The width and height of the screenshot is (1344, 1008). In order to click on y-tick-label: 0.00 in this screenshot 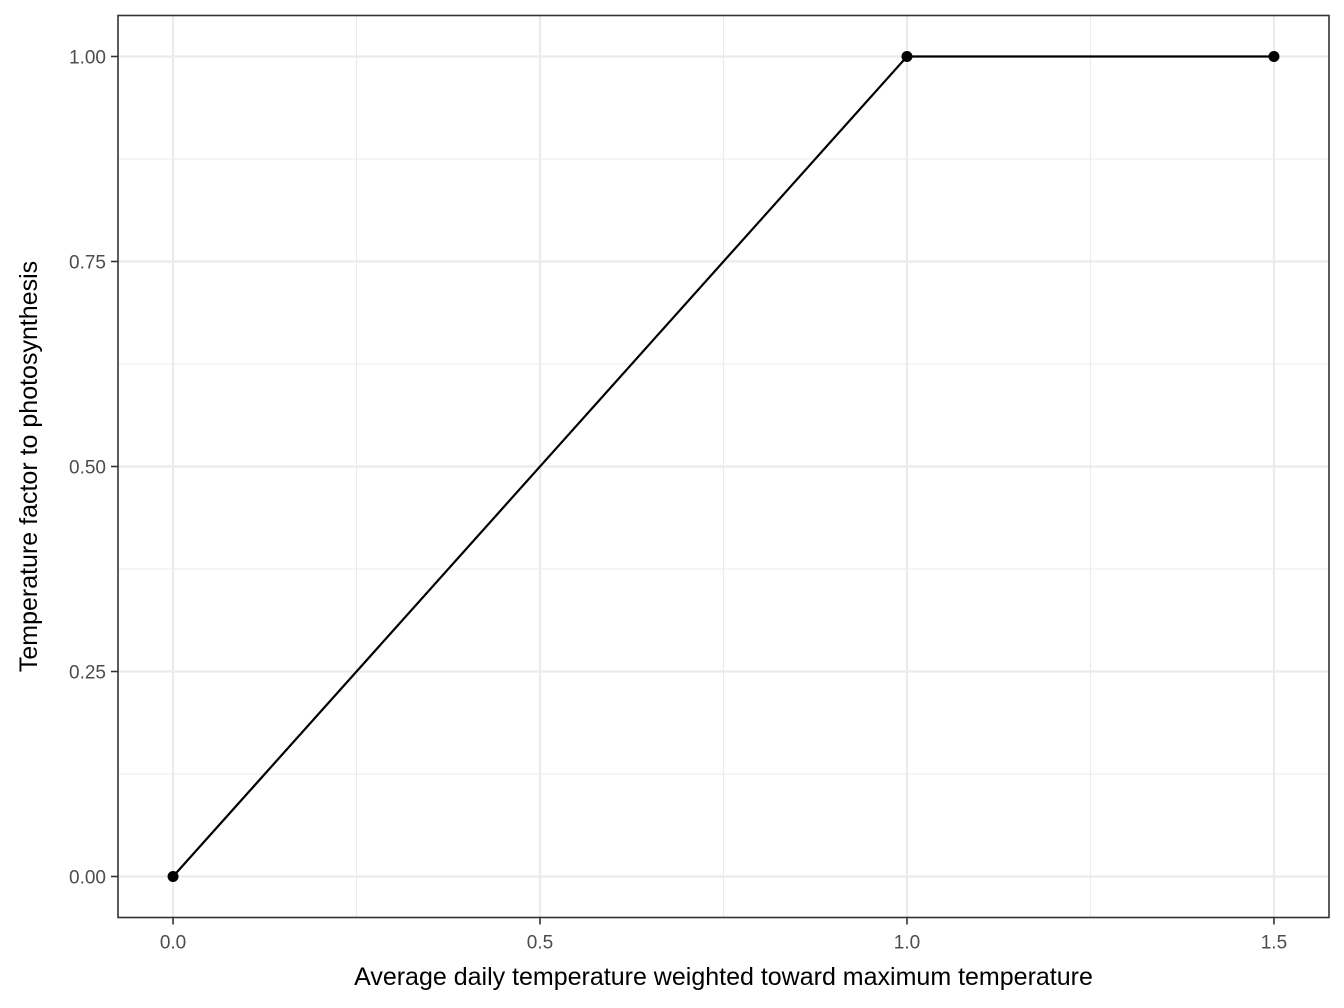, I will do `click(87, 878)`.